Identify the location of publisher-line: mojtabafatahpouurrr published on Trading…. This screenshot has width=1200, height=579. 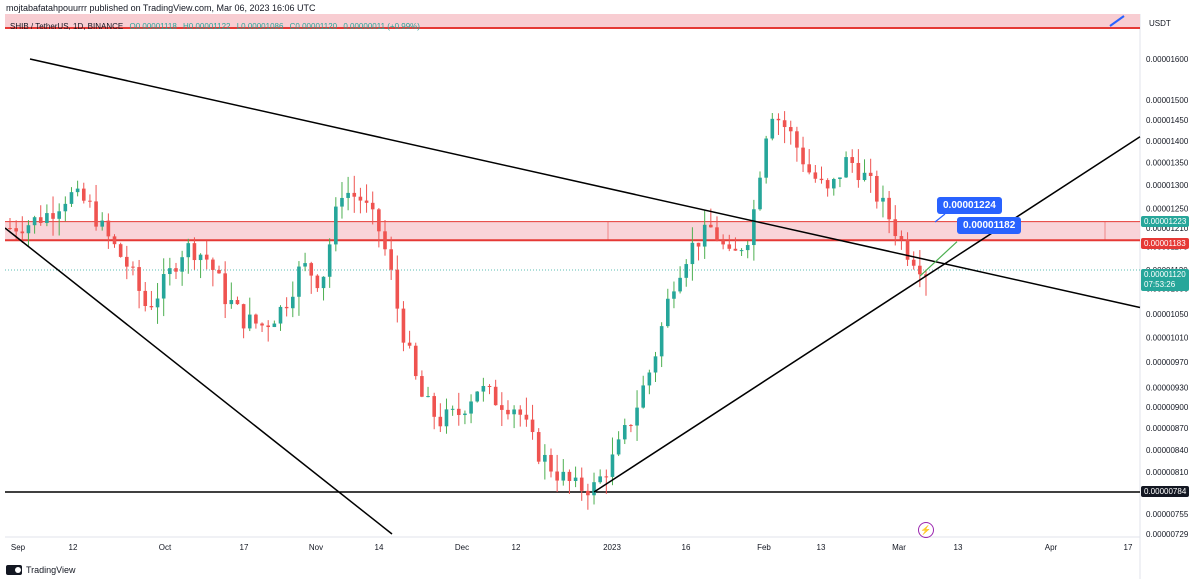
(161, 8).